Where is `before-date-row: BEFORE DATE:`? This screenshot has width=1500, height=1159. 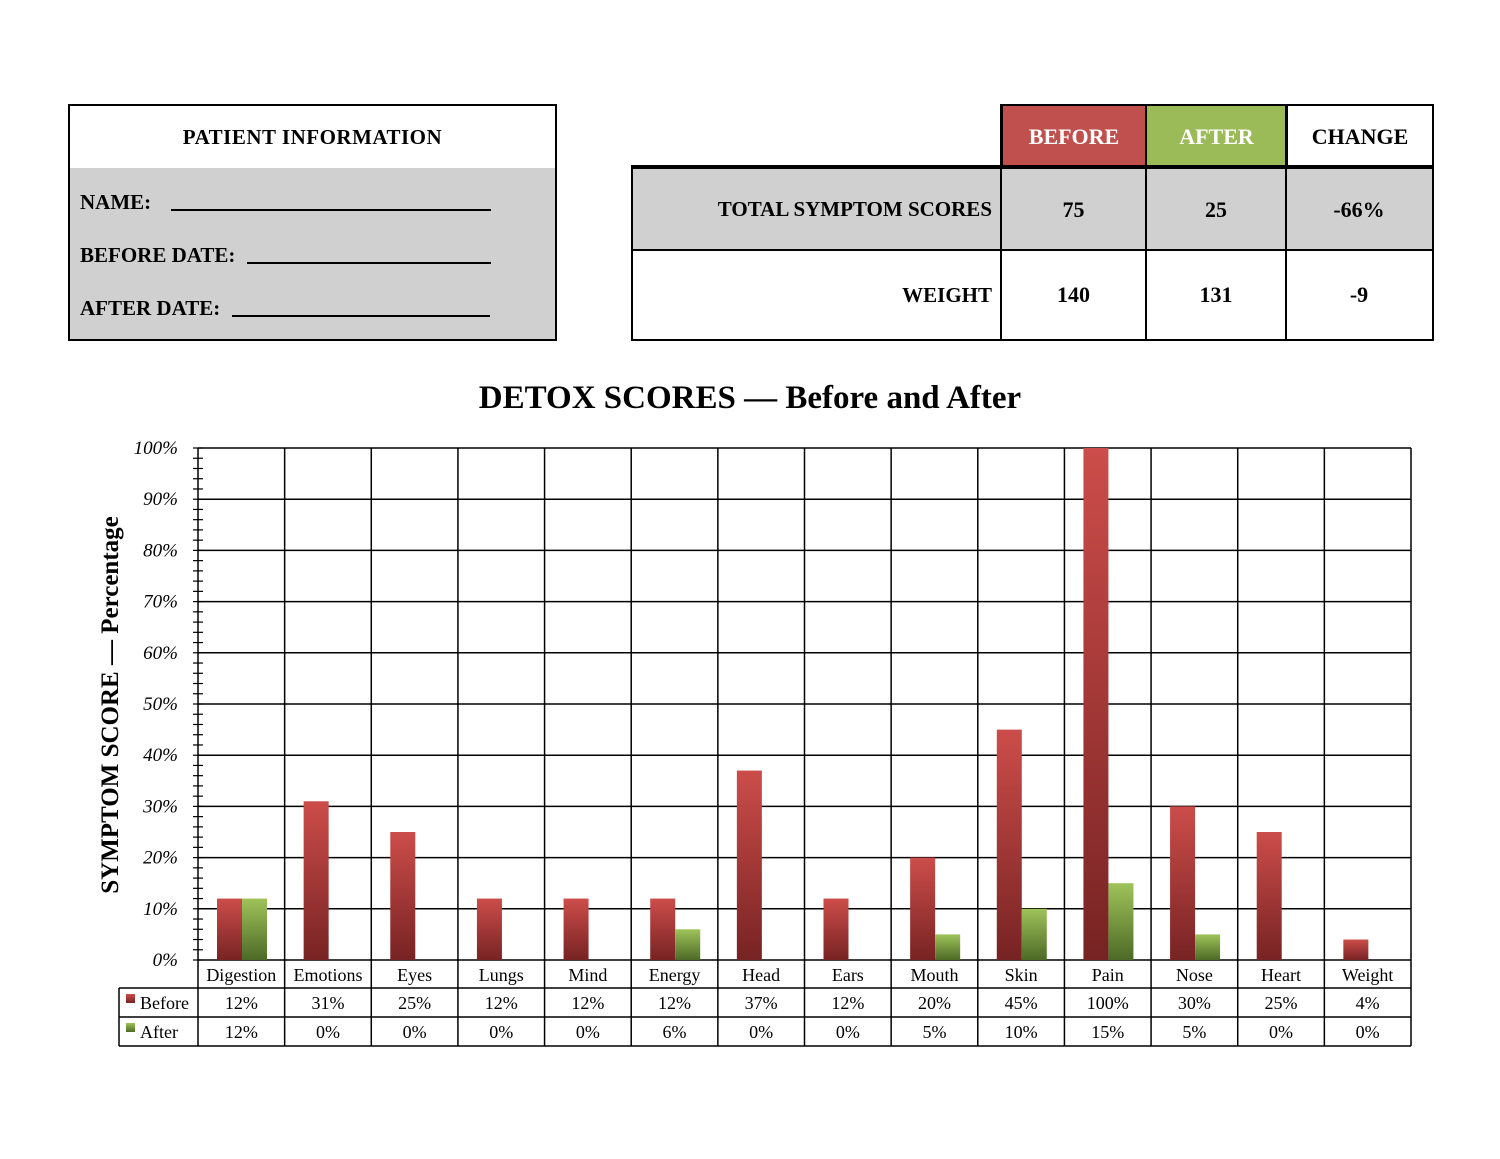
before-date-row: BEFORE DATE: is located at coordinates (286, 255).